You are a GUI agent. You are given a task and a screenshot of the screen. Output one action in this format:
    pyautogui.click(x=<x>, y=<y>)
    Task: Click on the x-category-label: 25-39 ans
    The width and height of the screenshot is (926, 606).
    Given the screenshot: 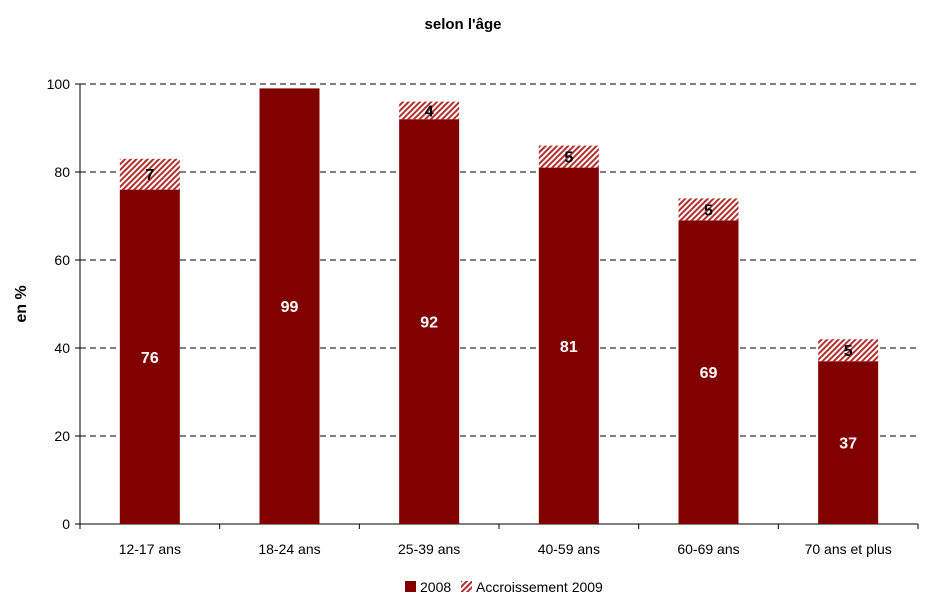 What is the action you would take?
    pyautogui.click(x=429, y=549)
    